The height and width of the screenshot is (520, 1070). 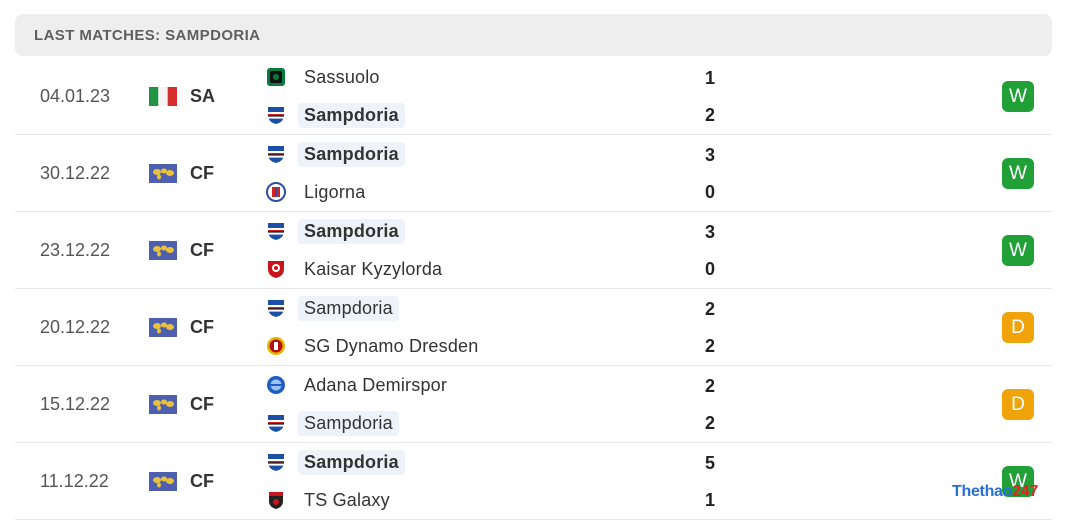 What do you see at coordinates (276, 192) in the screenshot?
I see `ligorna-crest-icon` at bounding box center [276, 192].